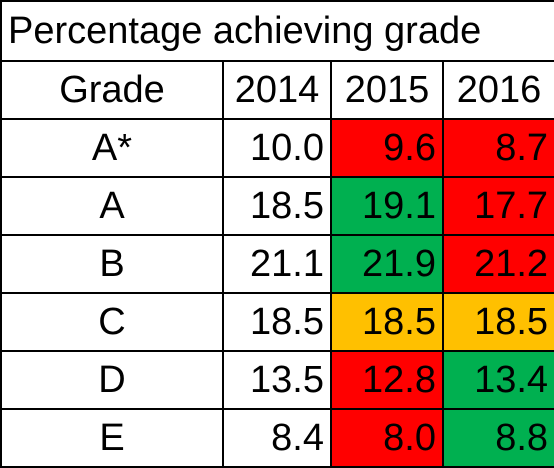 This screenshot has width=554, height=468. Describe the element at coordinates (497, 322) in the screenshot. I see `value-2016: 18.5` at that location.